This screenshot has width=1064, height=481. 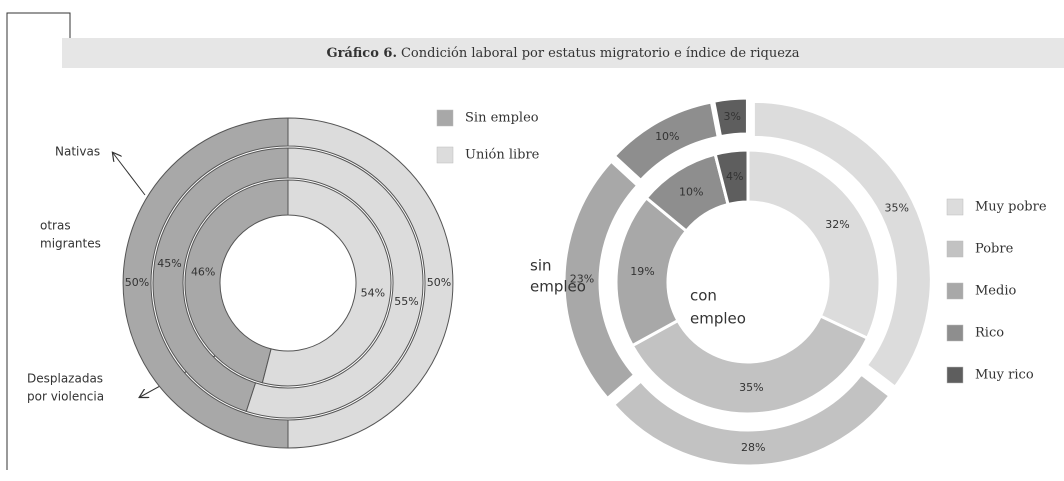 What do you see at coordinates (995, 291) in the screenshot?
I see `legend-label: Medio` at bounding box center [995, 291].